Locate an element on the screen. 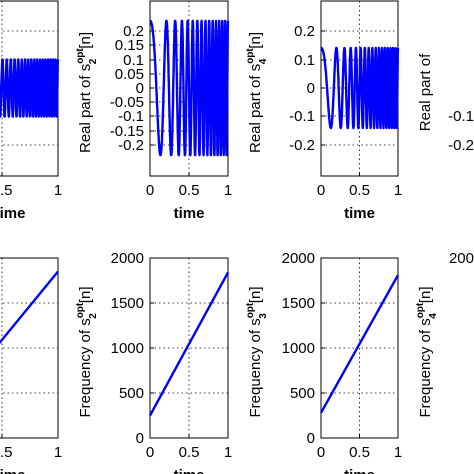  y-axis-label: Real part of sopt 4 [n] is located at coordinates (257, 92).